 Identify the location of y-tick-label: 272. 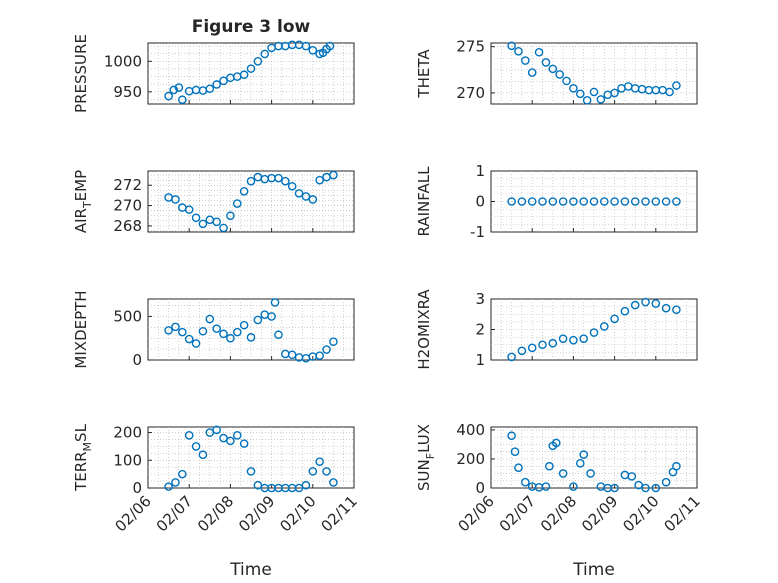
(127, 185).